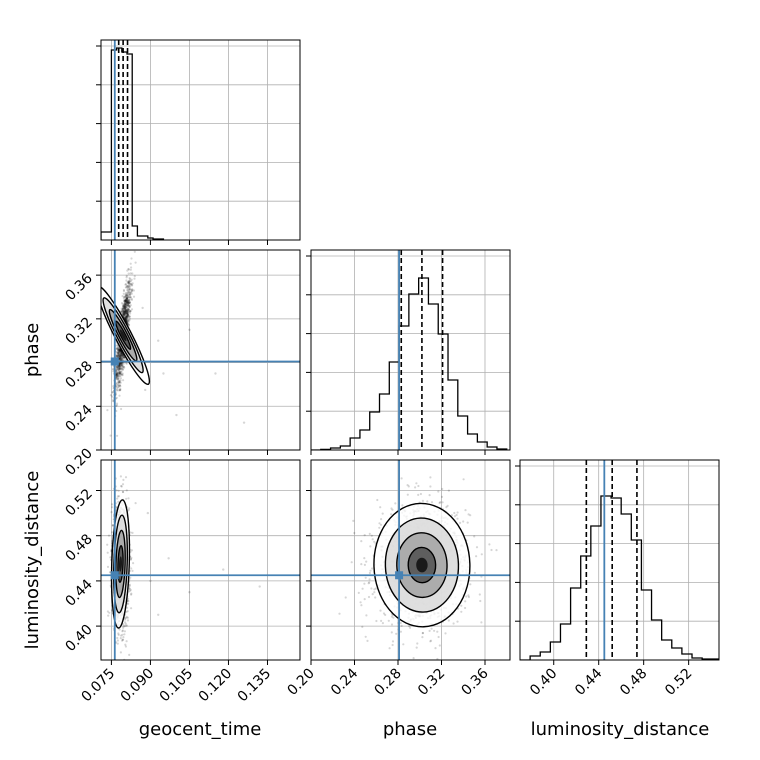 Image resolution: width=760 pixels, height=760 pixels. I want to click on y-tick-label: 0.44, so click(78, 592).